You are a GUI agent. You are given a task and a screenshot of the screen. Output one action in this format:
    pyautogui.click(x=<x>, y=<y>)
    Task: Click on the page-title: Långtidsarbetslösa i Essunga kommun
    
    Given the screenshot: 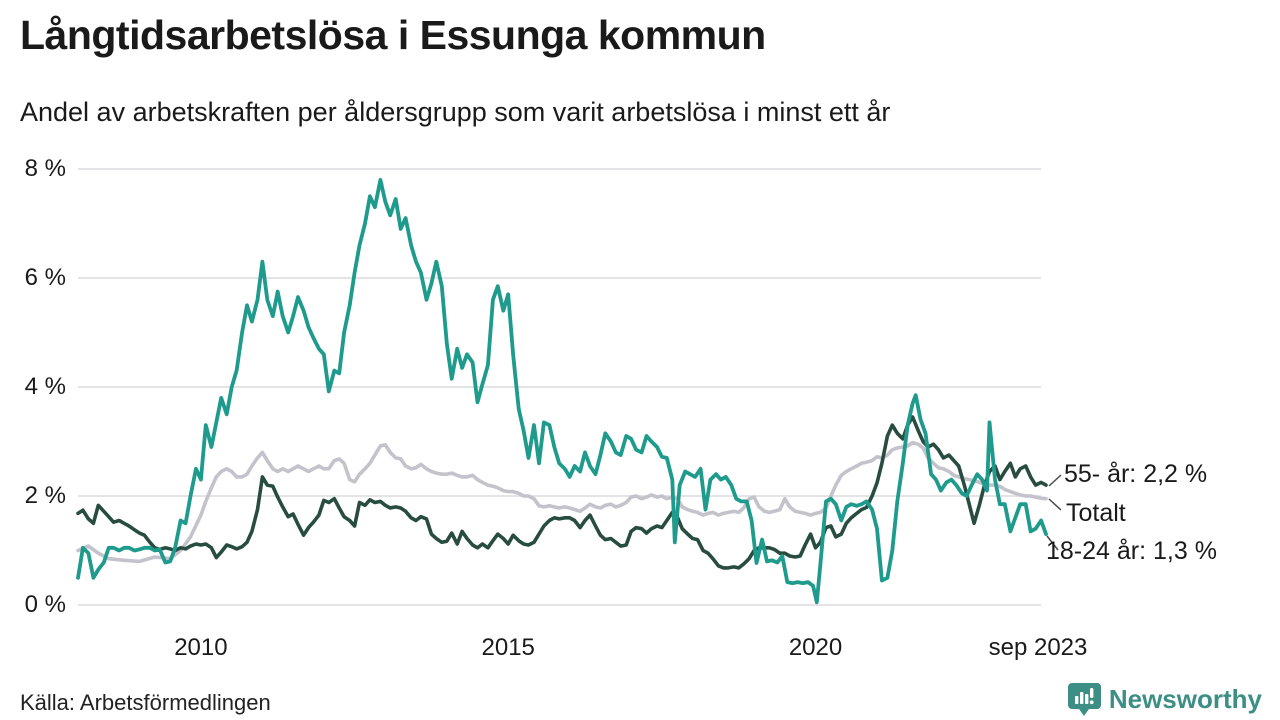 What is the action you would take?
    pyautogui.click(x=393, y=35)
    